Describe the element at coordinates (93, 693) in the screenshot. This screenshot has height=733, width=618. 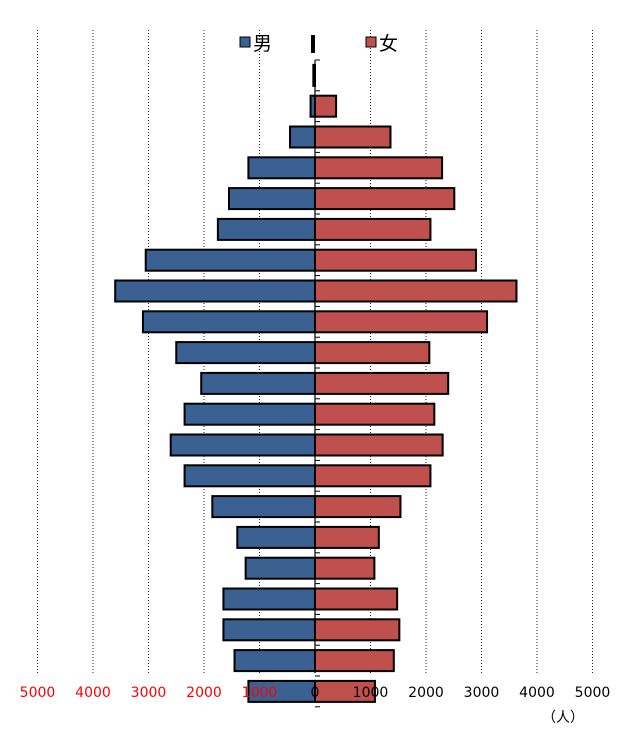
I see `tick-label-1: 4000` at that location.